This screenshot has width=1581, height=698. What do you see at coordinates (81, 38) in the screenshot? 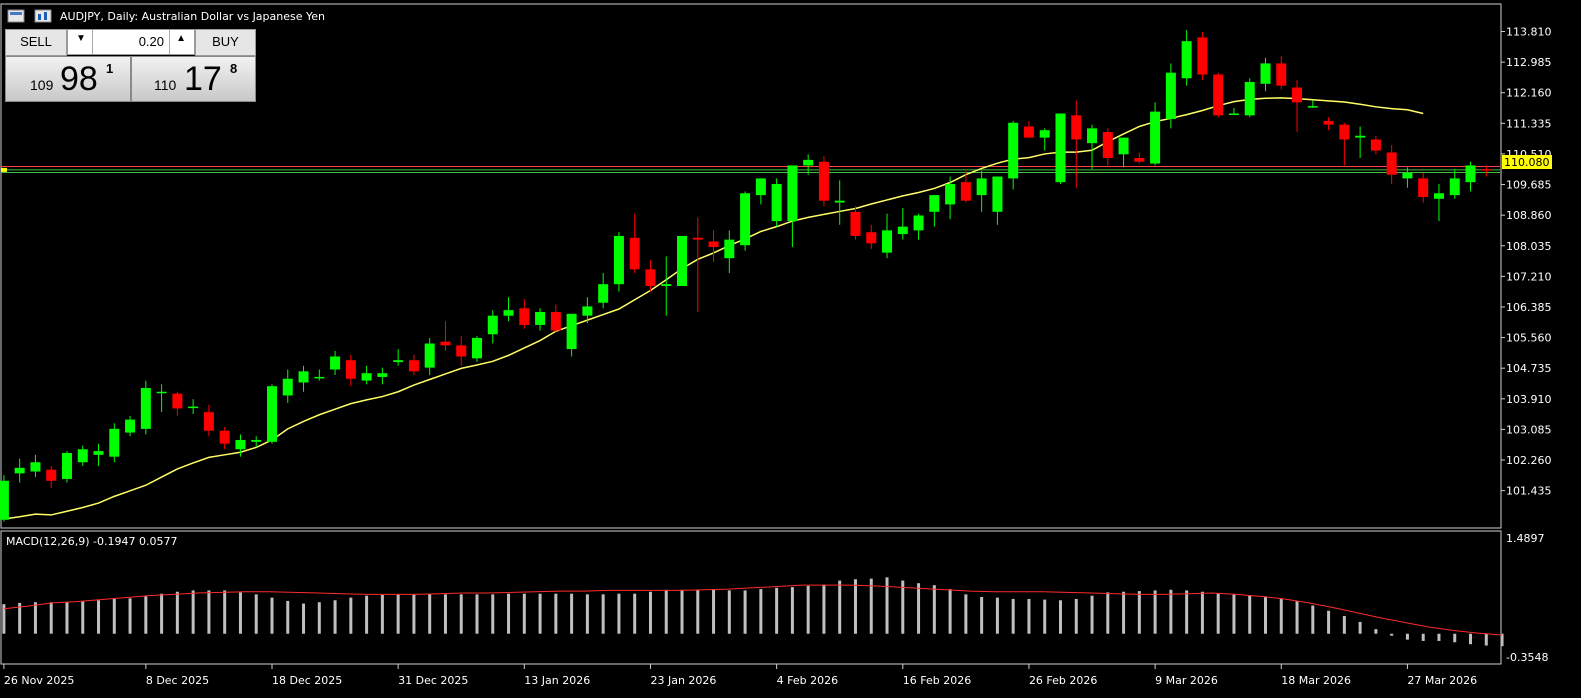
I see `lot-decrease-icon: ▼` at bounding box center [81, 38].